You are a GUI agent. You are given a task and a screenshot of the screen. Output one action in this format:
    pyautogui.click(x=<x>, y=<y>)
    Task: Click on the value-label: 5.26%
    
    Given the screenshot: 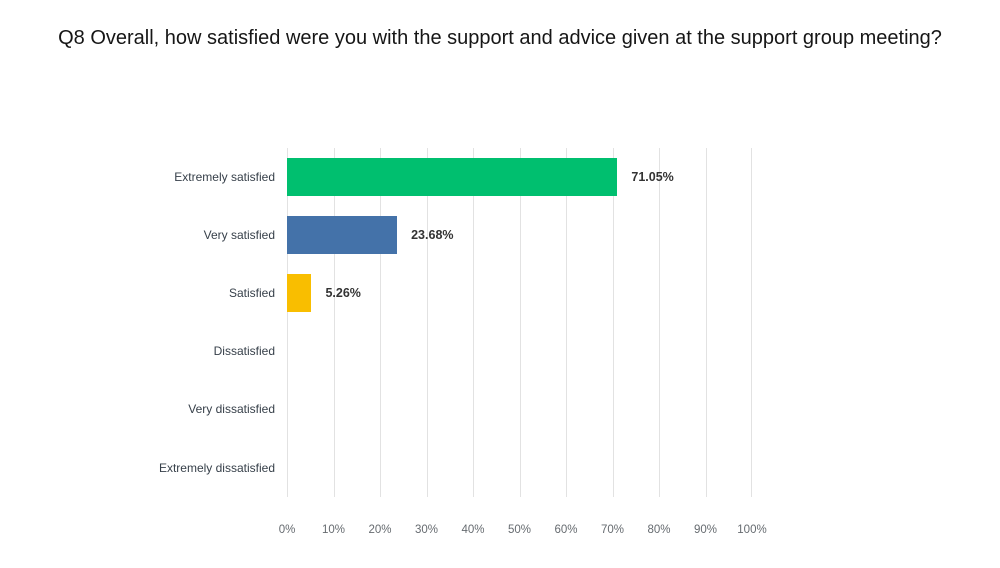 What is the action you would take?
    pyautogui.click(x=343, y=293)
    